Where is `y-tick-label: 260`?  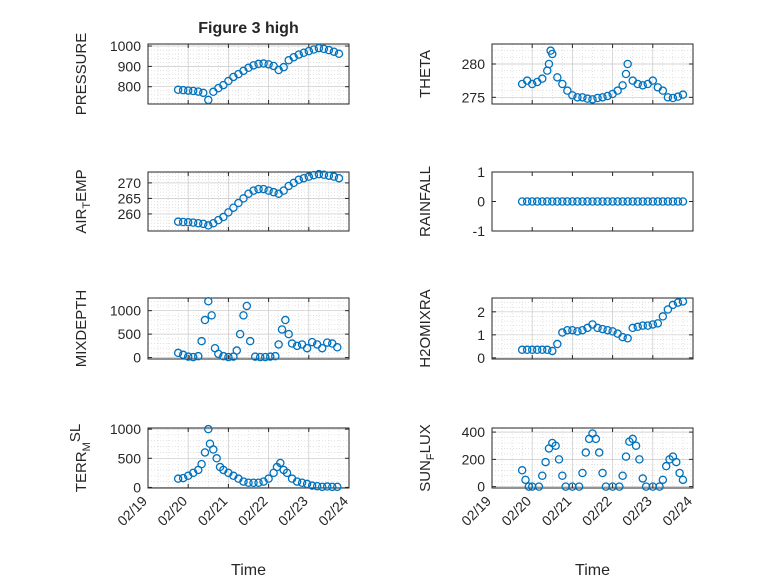
y-tick-label: 260 is located at coordinates (130, 214).